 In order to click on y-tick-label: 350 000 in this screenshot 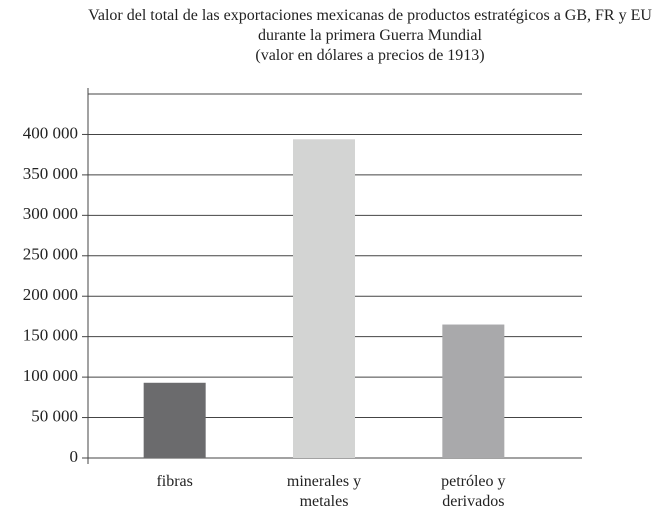, I will do `click(50, 173)`.